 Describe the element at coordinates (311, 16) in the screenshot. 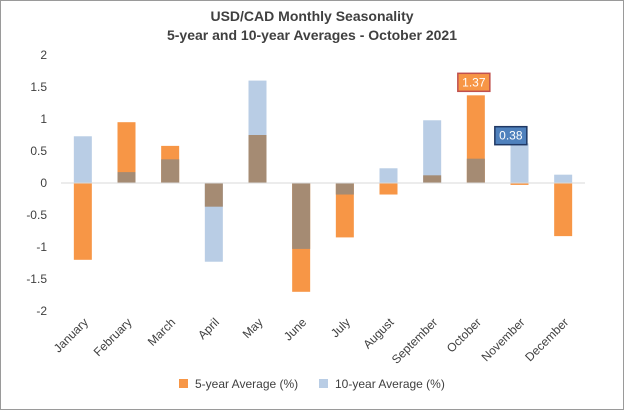

I see `chart-title: USD/CAD Monthly Seasonality` at that location.